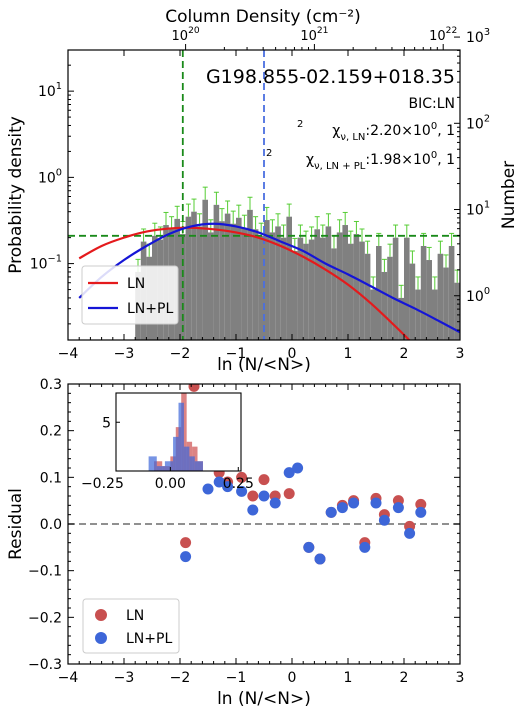 Image resolution: width=522 pixels, height=714 pixels. Describe the element at coordinates (446, 160) in the screenshot. I see `chi-lnpl-tail: , 1` at that location.